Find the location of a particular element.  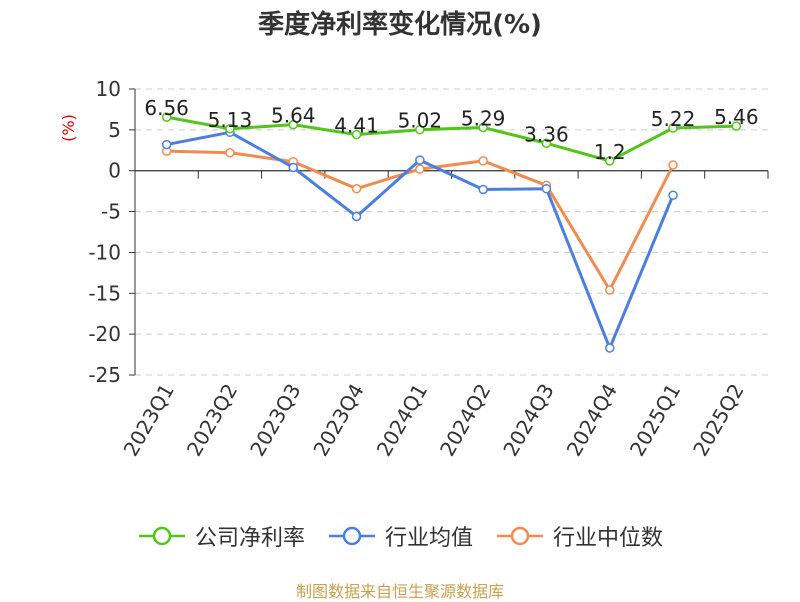

data-label: 6.56 is located at coordinates (166, 108).